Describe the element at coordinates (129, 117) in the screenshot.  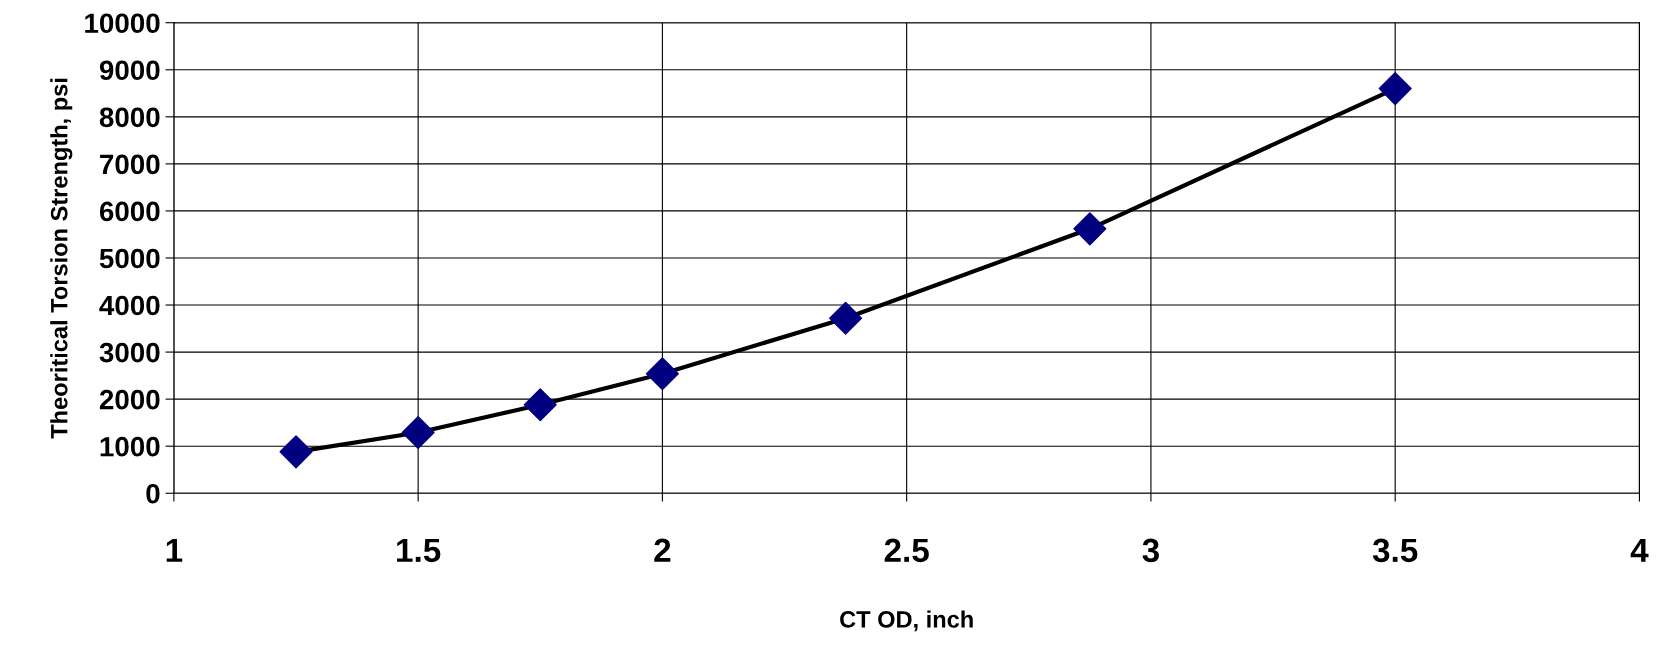
I see `y-tick-label: 8000` at that location.